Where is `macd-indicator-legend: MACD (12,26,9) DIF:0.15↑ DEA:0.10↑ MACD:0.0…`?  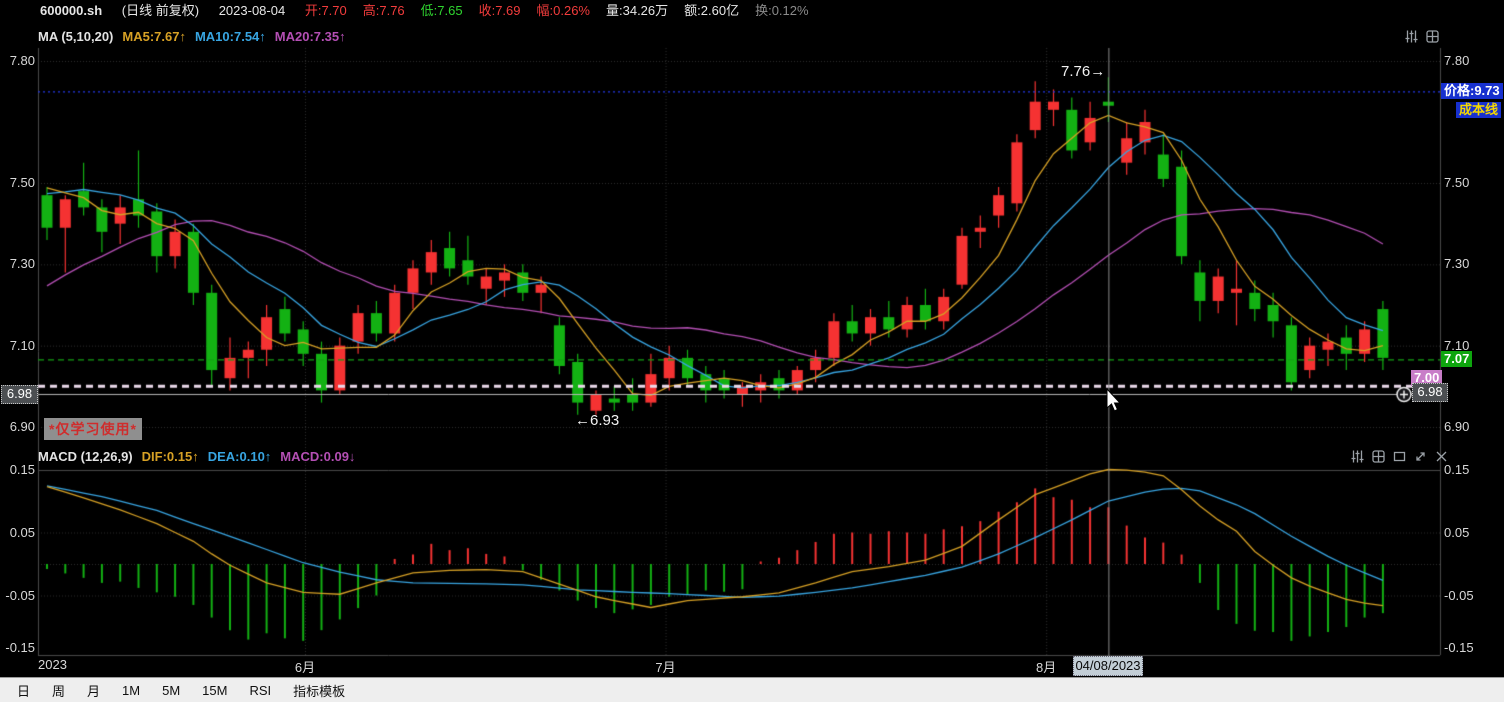
macd-indicator-legend: MACD (12,26,9) DIF:0.15↑ DEA:0.10↑ MACD:0.0… is located at coordinates (201, 456).